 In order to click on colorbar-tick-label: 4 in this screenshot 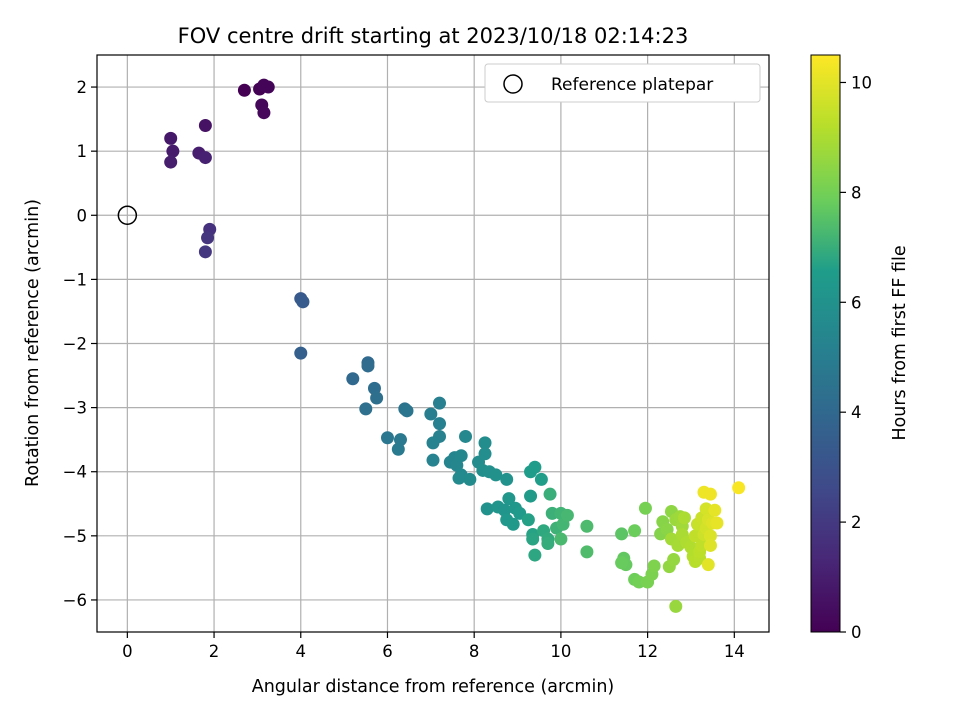, I will do `click(856, 412)`.